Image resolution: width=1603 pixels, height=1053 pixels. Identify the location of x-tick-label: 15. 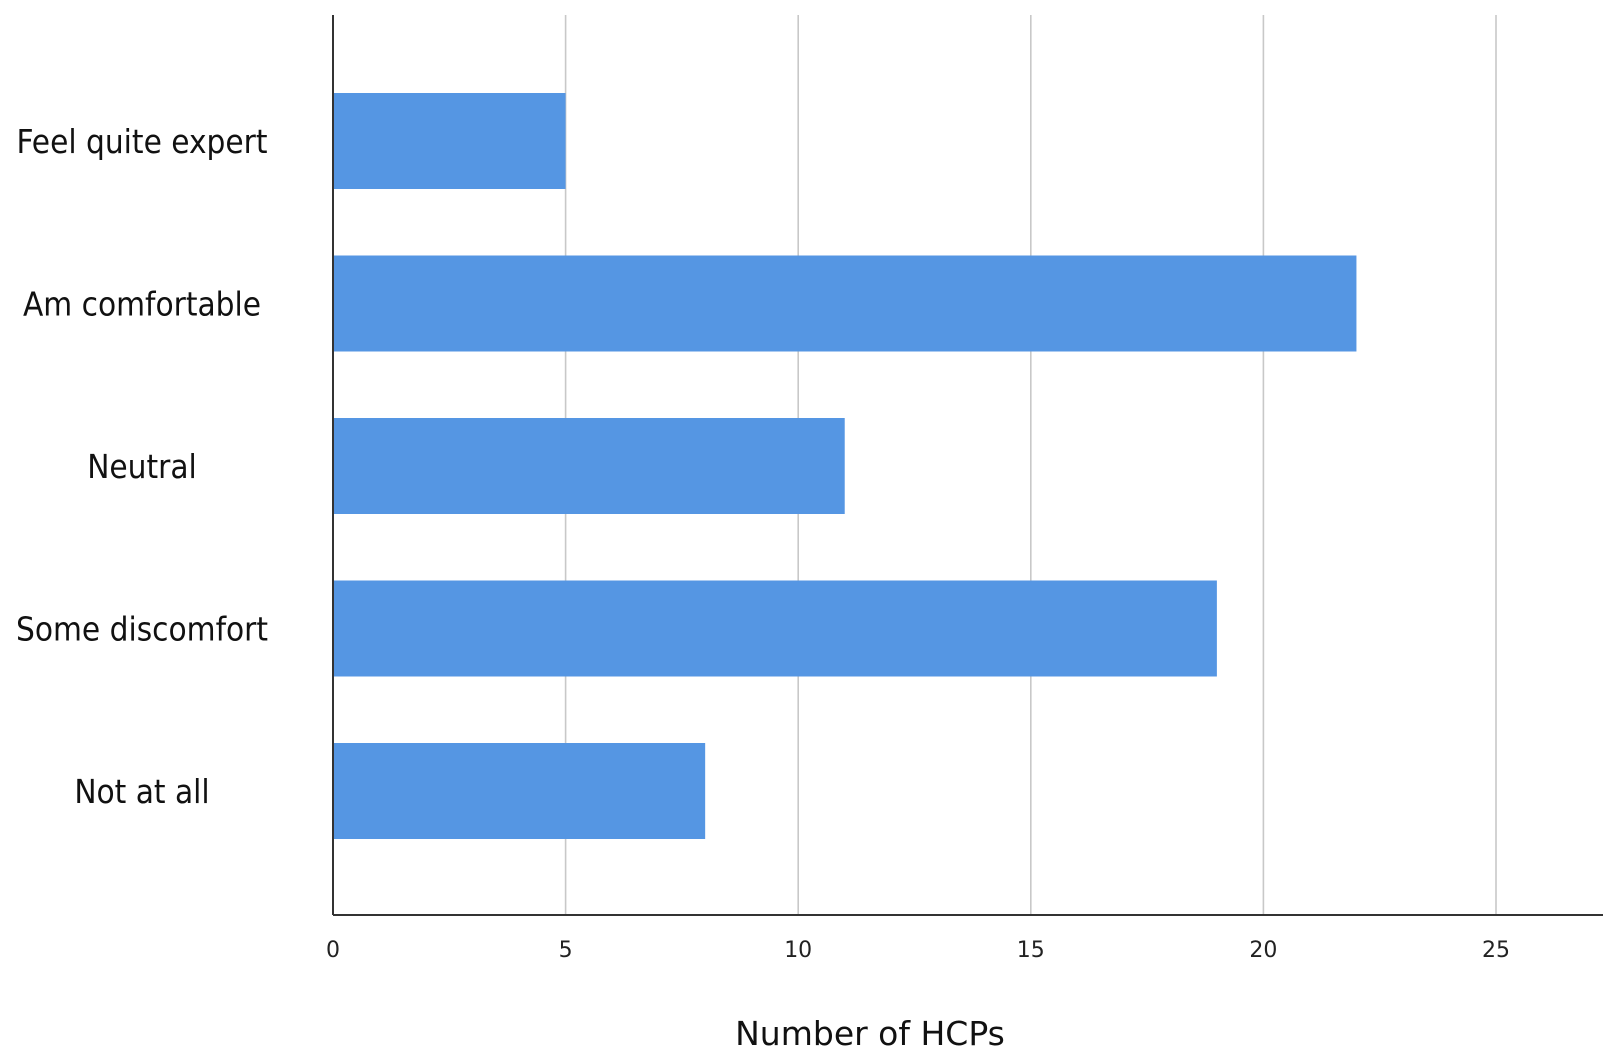
(1031, 950).